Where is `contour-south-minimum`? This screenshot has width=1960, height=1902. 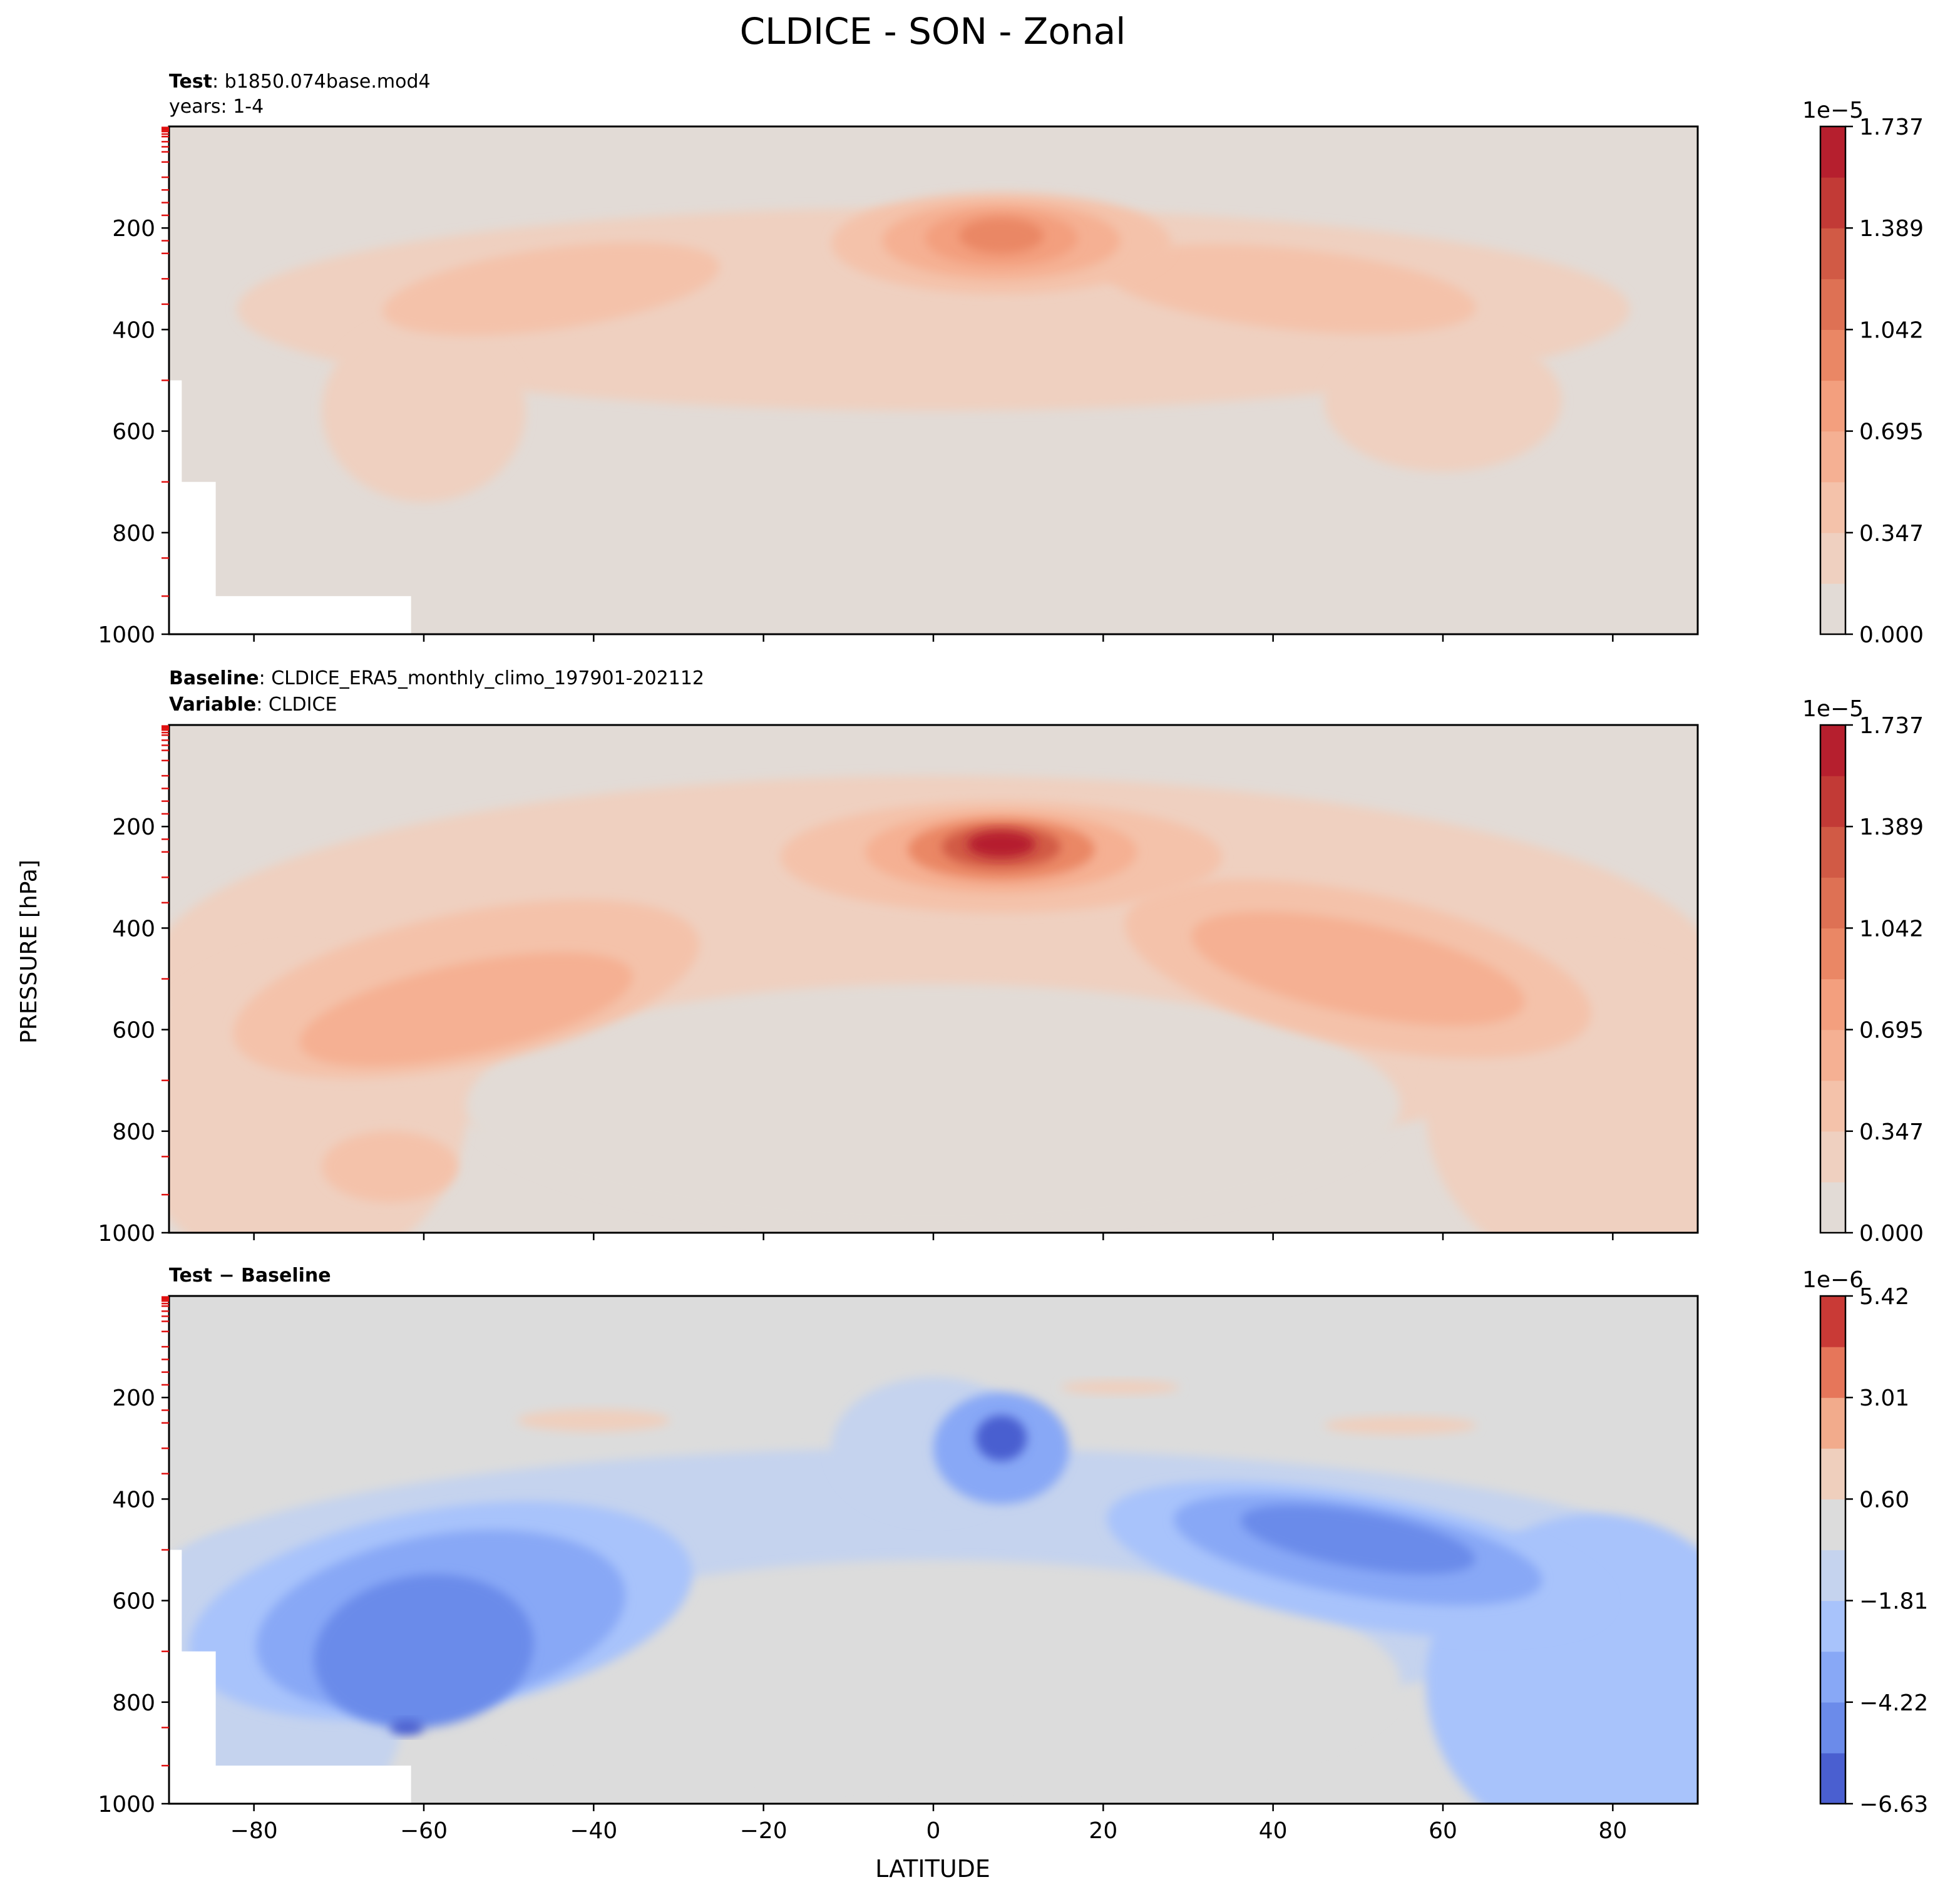
contour-south-minimum is located at coordinates (406, 1727).